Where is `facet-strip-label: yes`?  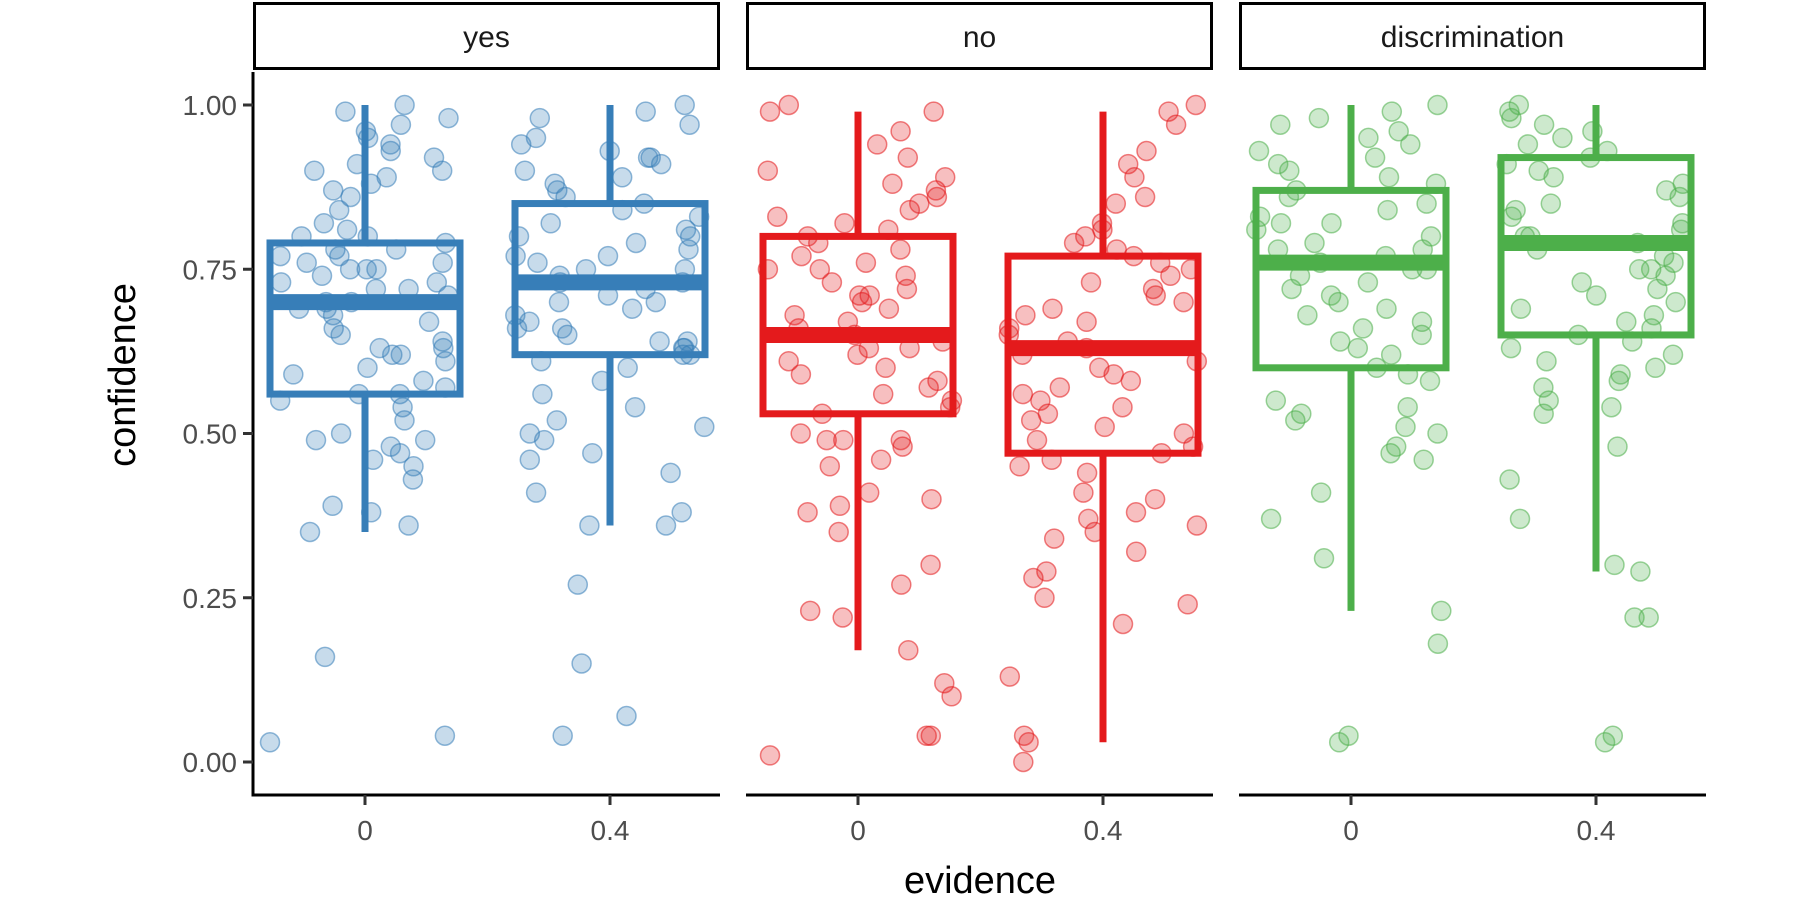
facet-strip-label: yes is located at coordinates (486, 37).